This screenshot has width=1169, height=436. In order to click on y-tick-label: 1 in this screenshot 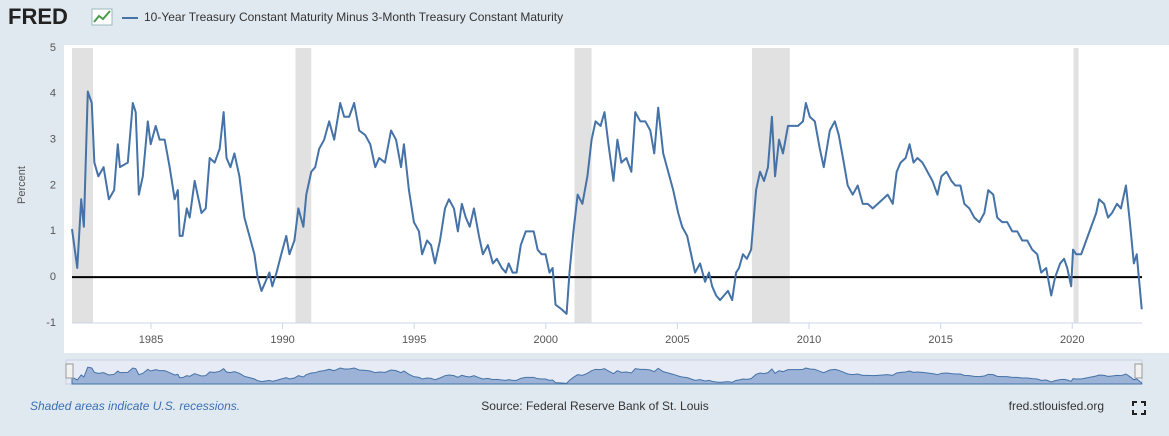, I will do `click(53, 231)`.